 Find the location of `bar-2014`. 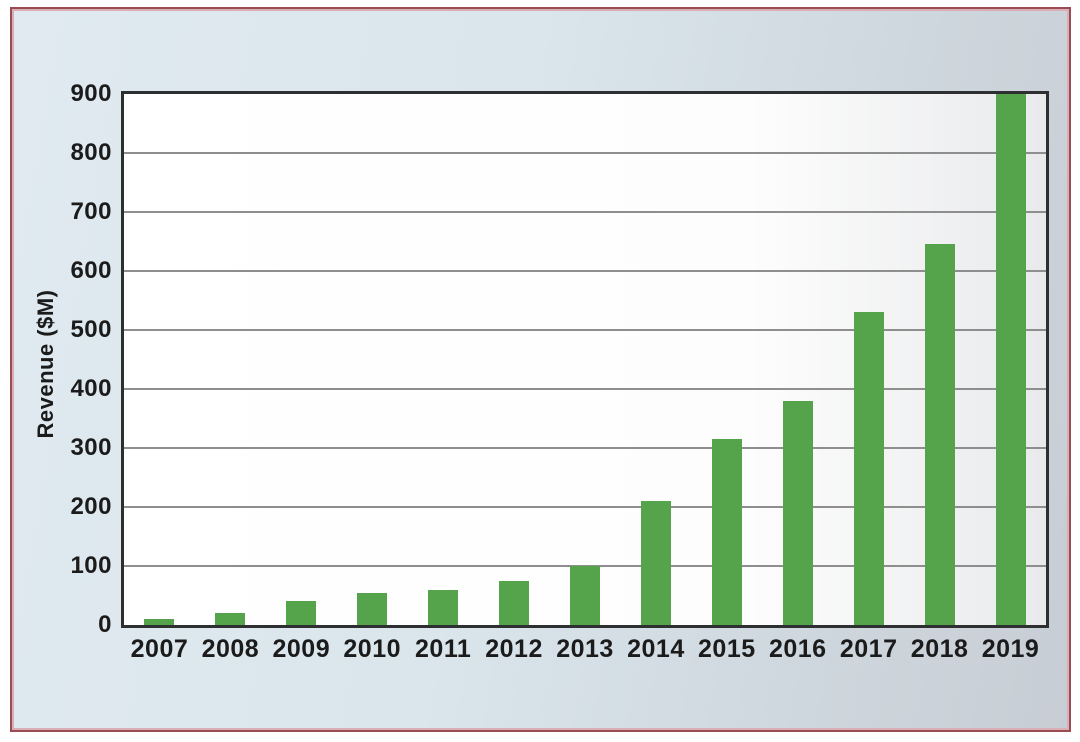

bar-2014 is located at coordinates (655, 563).